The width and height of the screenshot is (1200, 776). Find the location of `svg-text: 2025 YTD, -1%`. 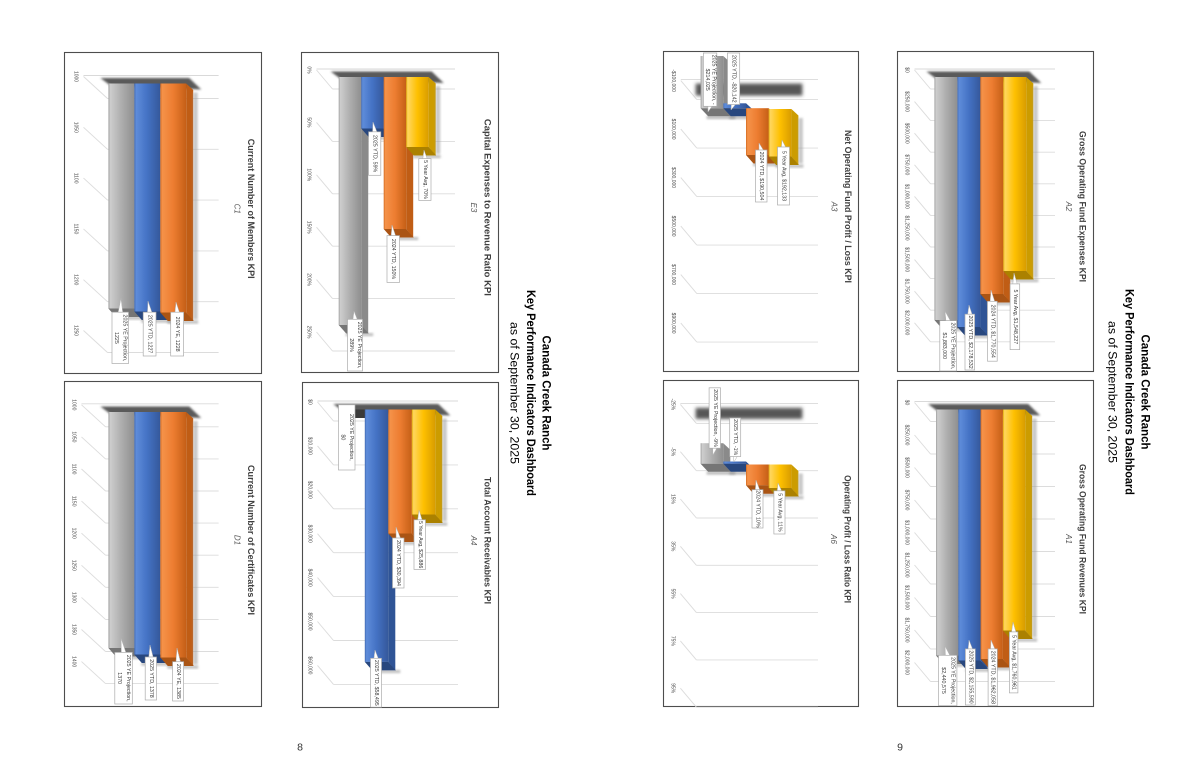

svg-text: 2025 YTD, -1% is located at coordinates (735, 437).